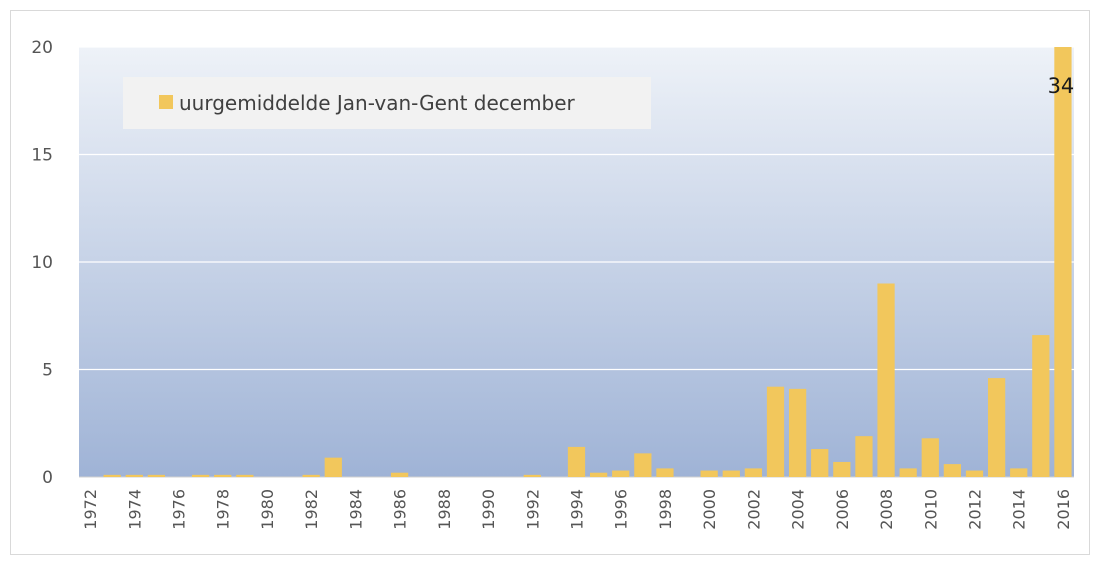 The width and height of the screenshot is (1100, 563). I want to click on data-label: 34, so click(1061, 86).